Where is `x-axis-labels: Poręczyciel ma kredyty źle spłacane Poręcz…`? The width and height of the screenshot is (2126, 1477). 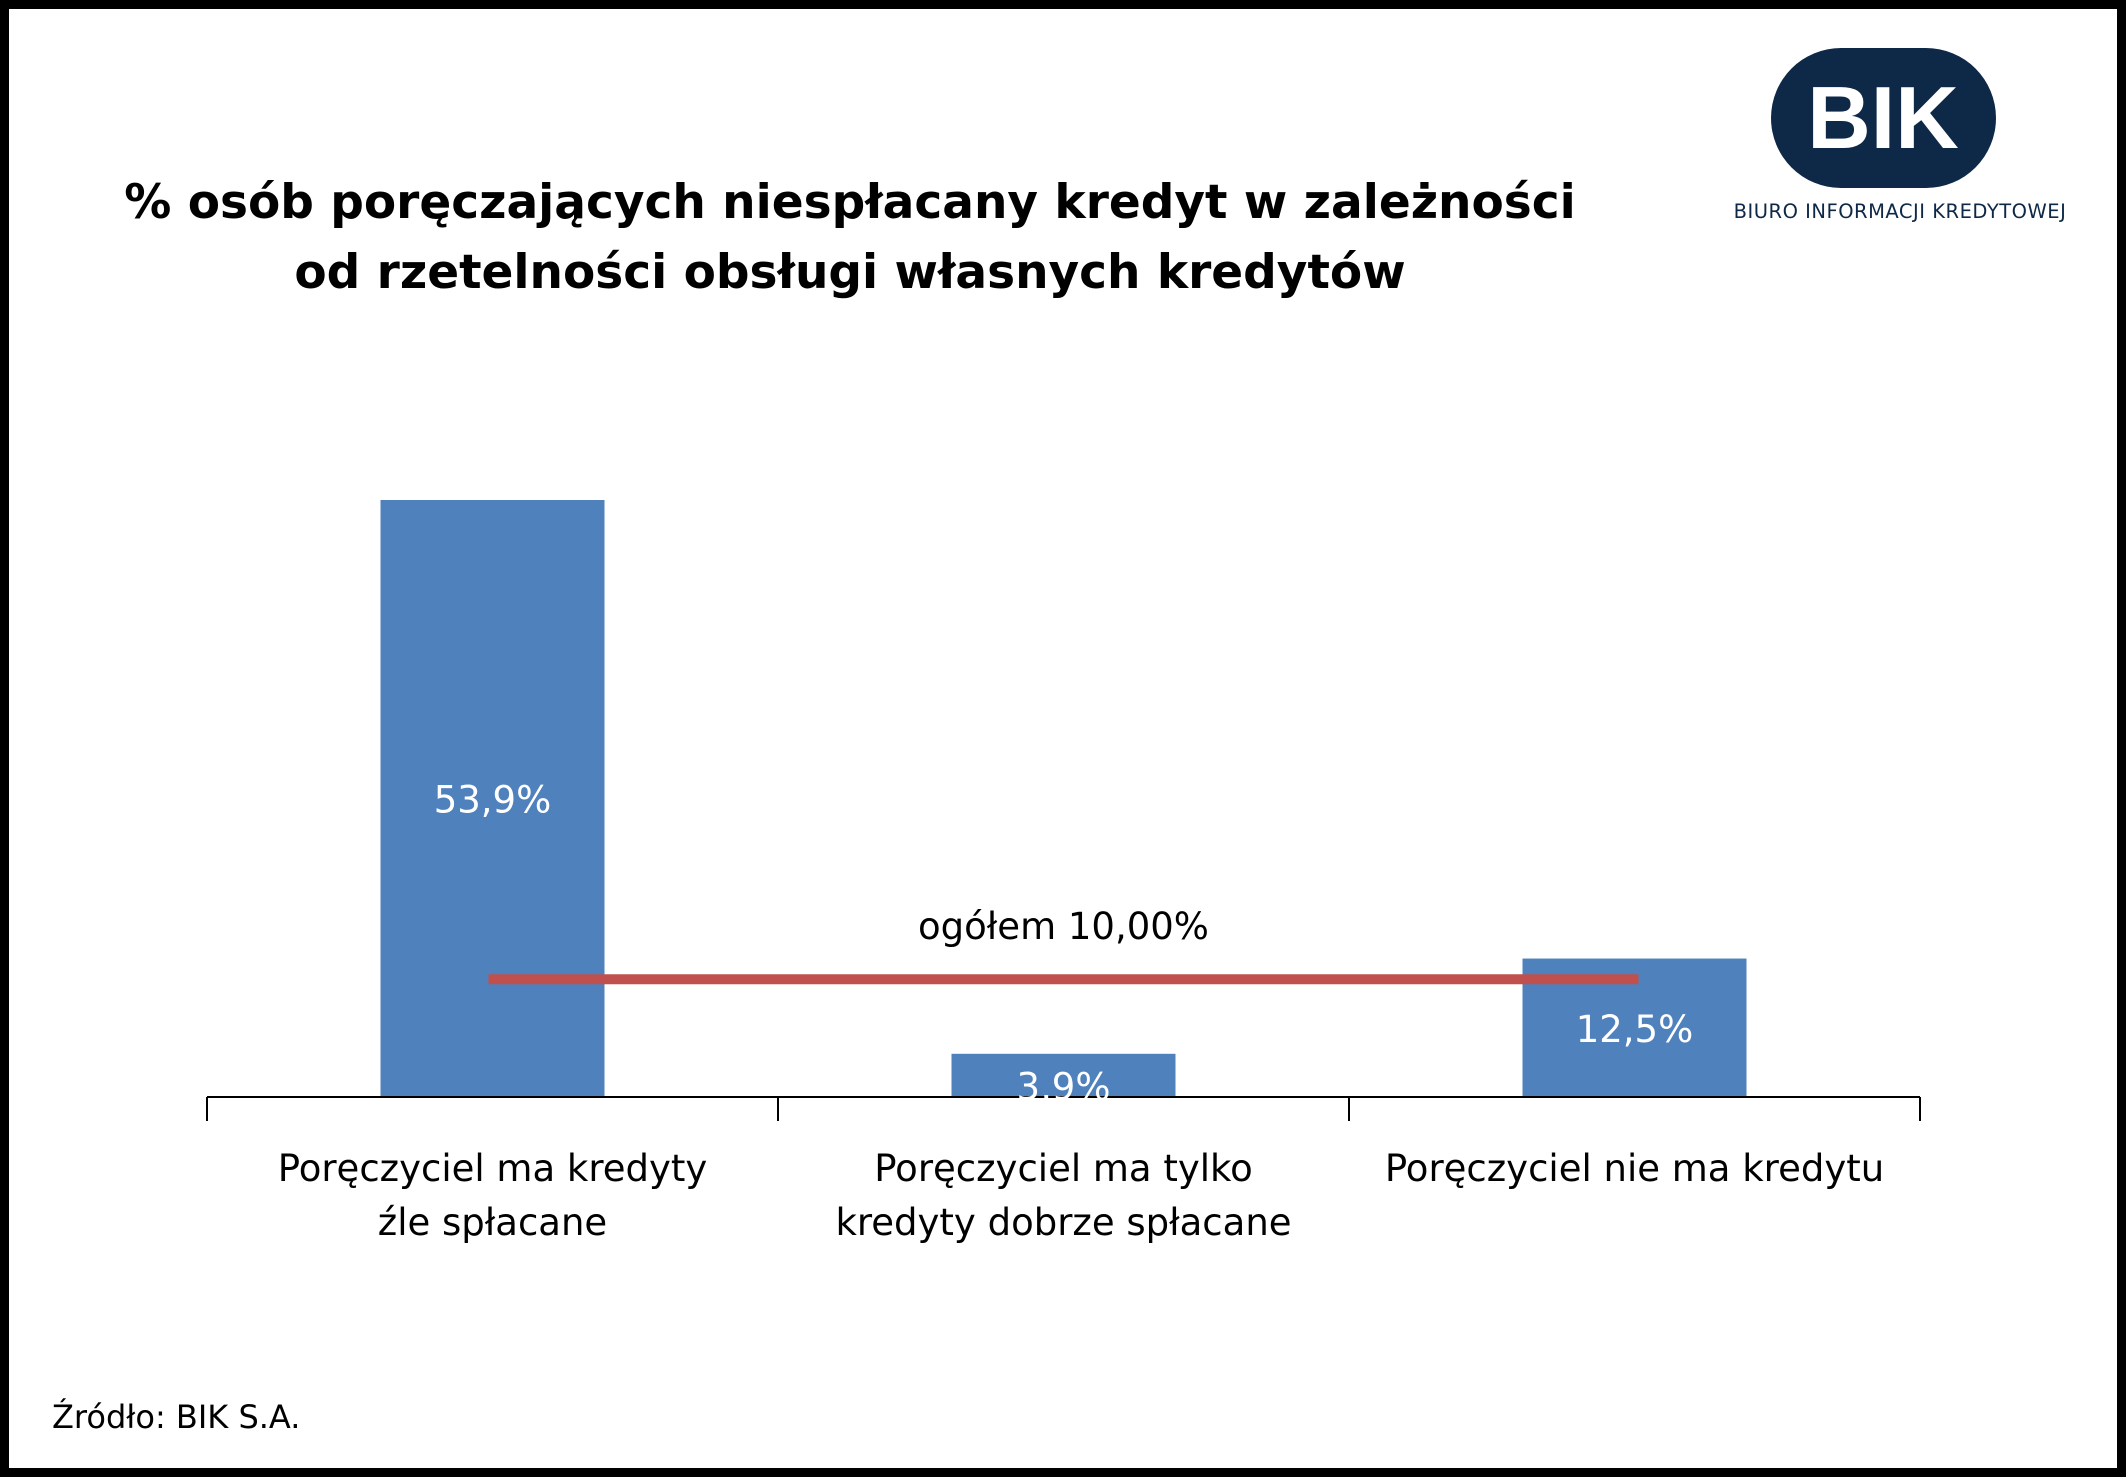 x-axis-labels: Poręczyciel ma kredyty źle spłacane Poręcz… is located at coordinates (1081, 1195).